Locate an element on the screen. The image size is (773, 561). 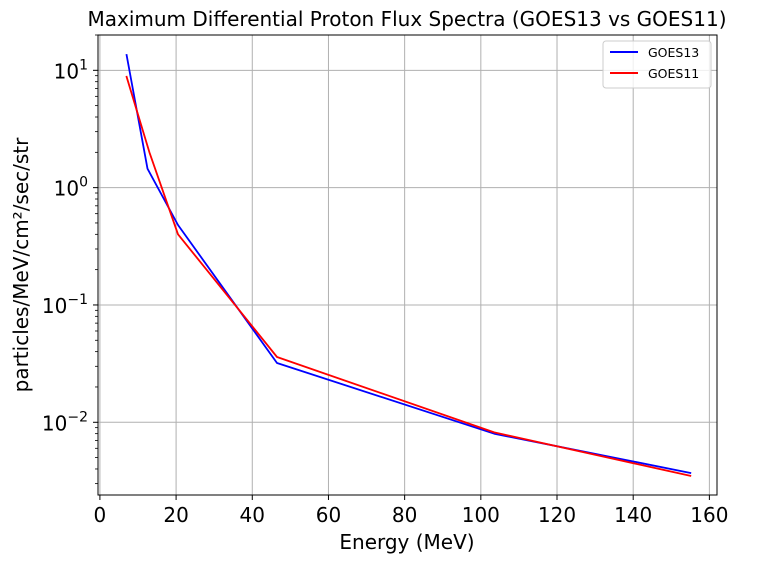
y-tick-label: 10⁰ is located at coordinates (71, 188).